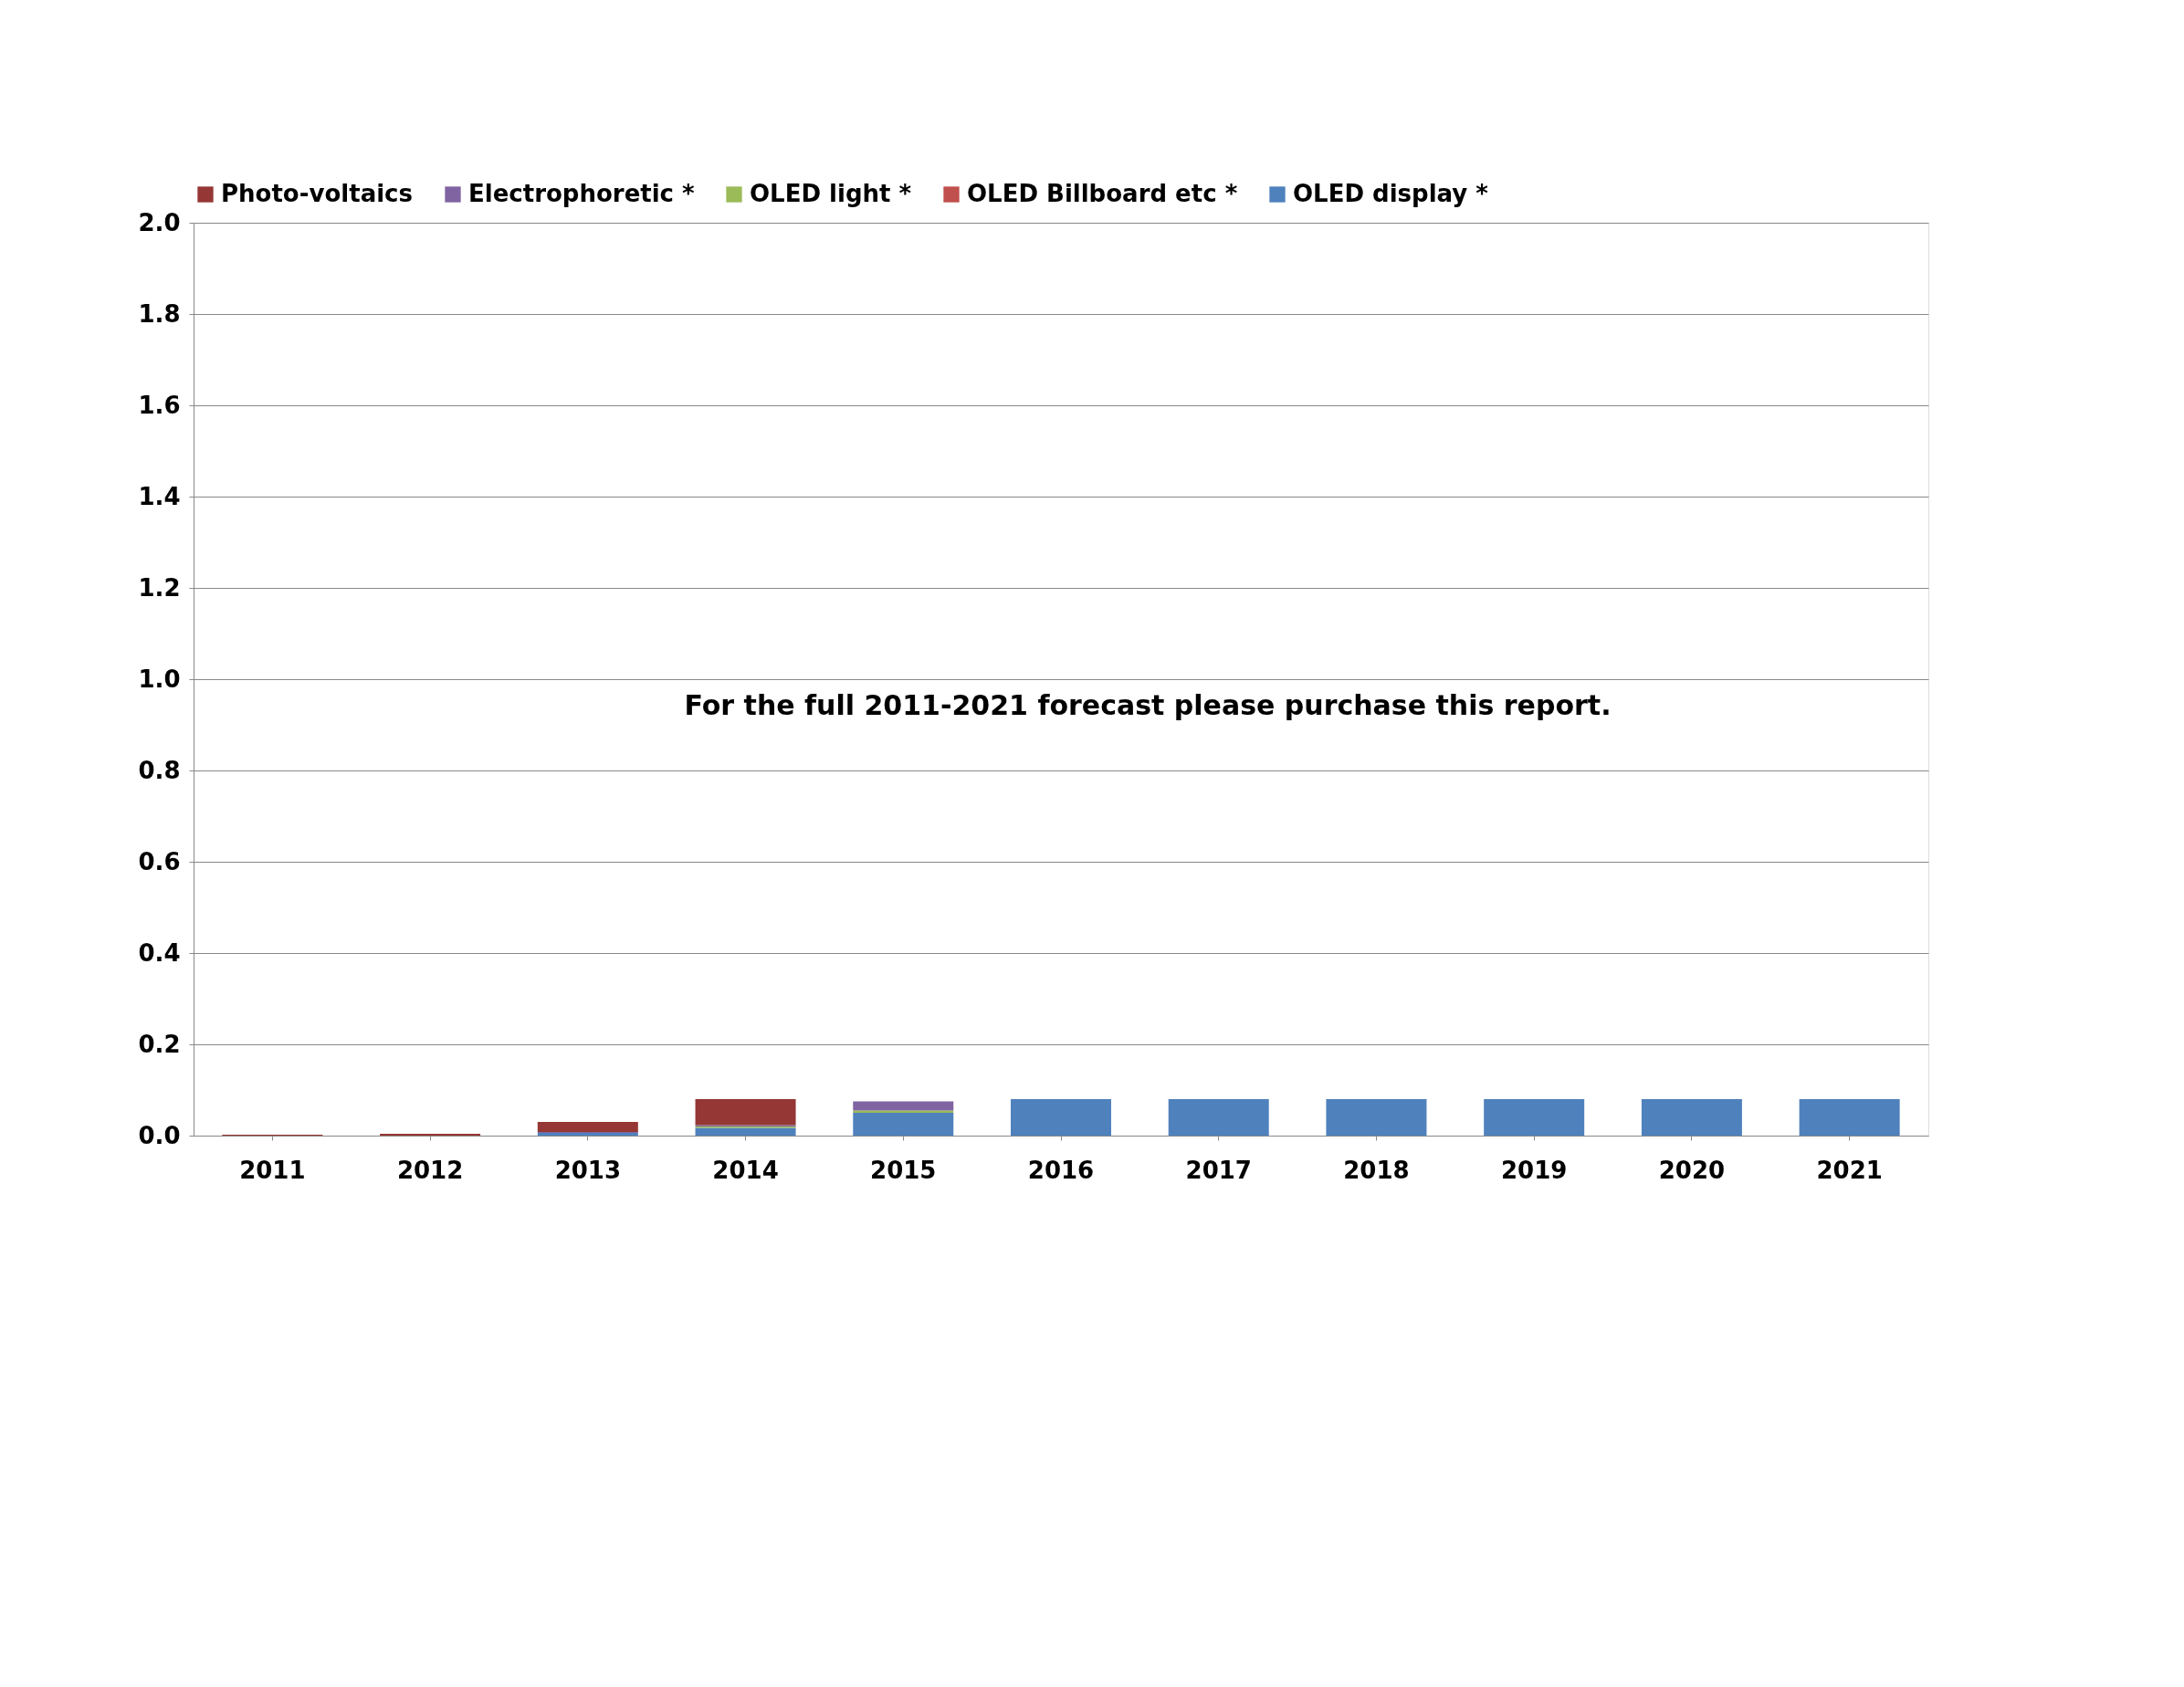 The height and width of the screenshot is (1687, 2184). Describe the element at coordinates (1148, 705) in the screenshot. I see `annotation: For the full 2011-2021 forecast please purchase this report.` at that location.